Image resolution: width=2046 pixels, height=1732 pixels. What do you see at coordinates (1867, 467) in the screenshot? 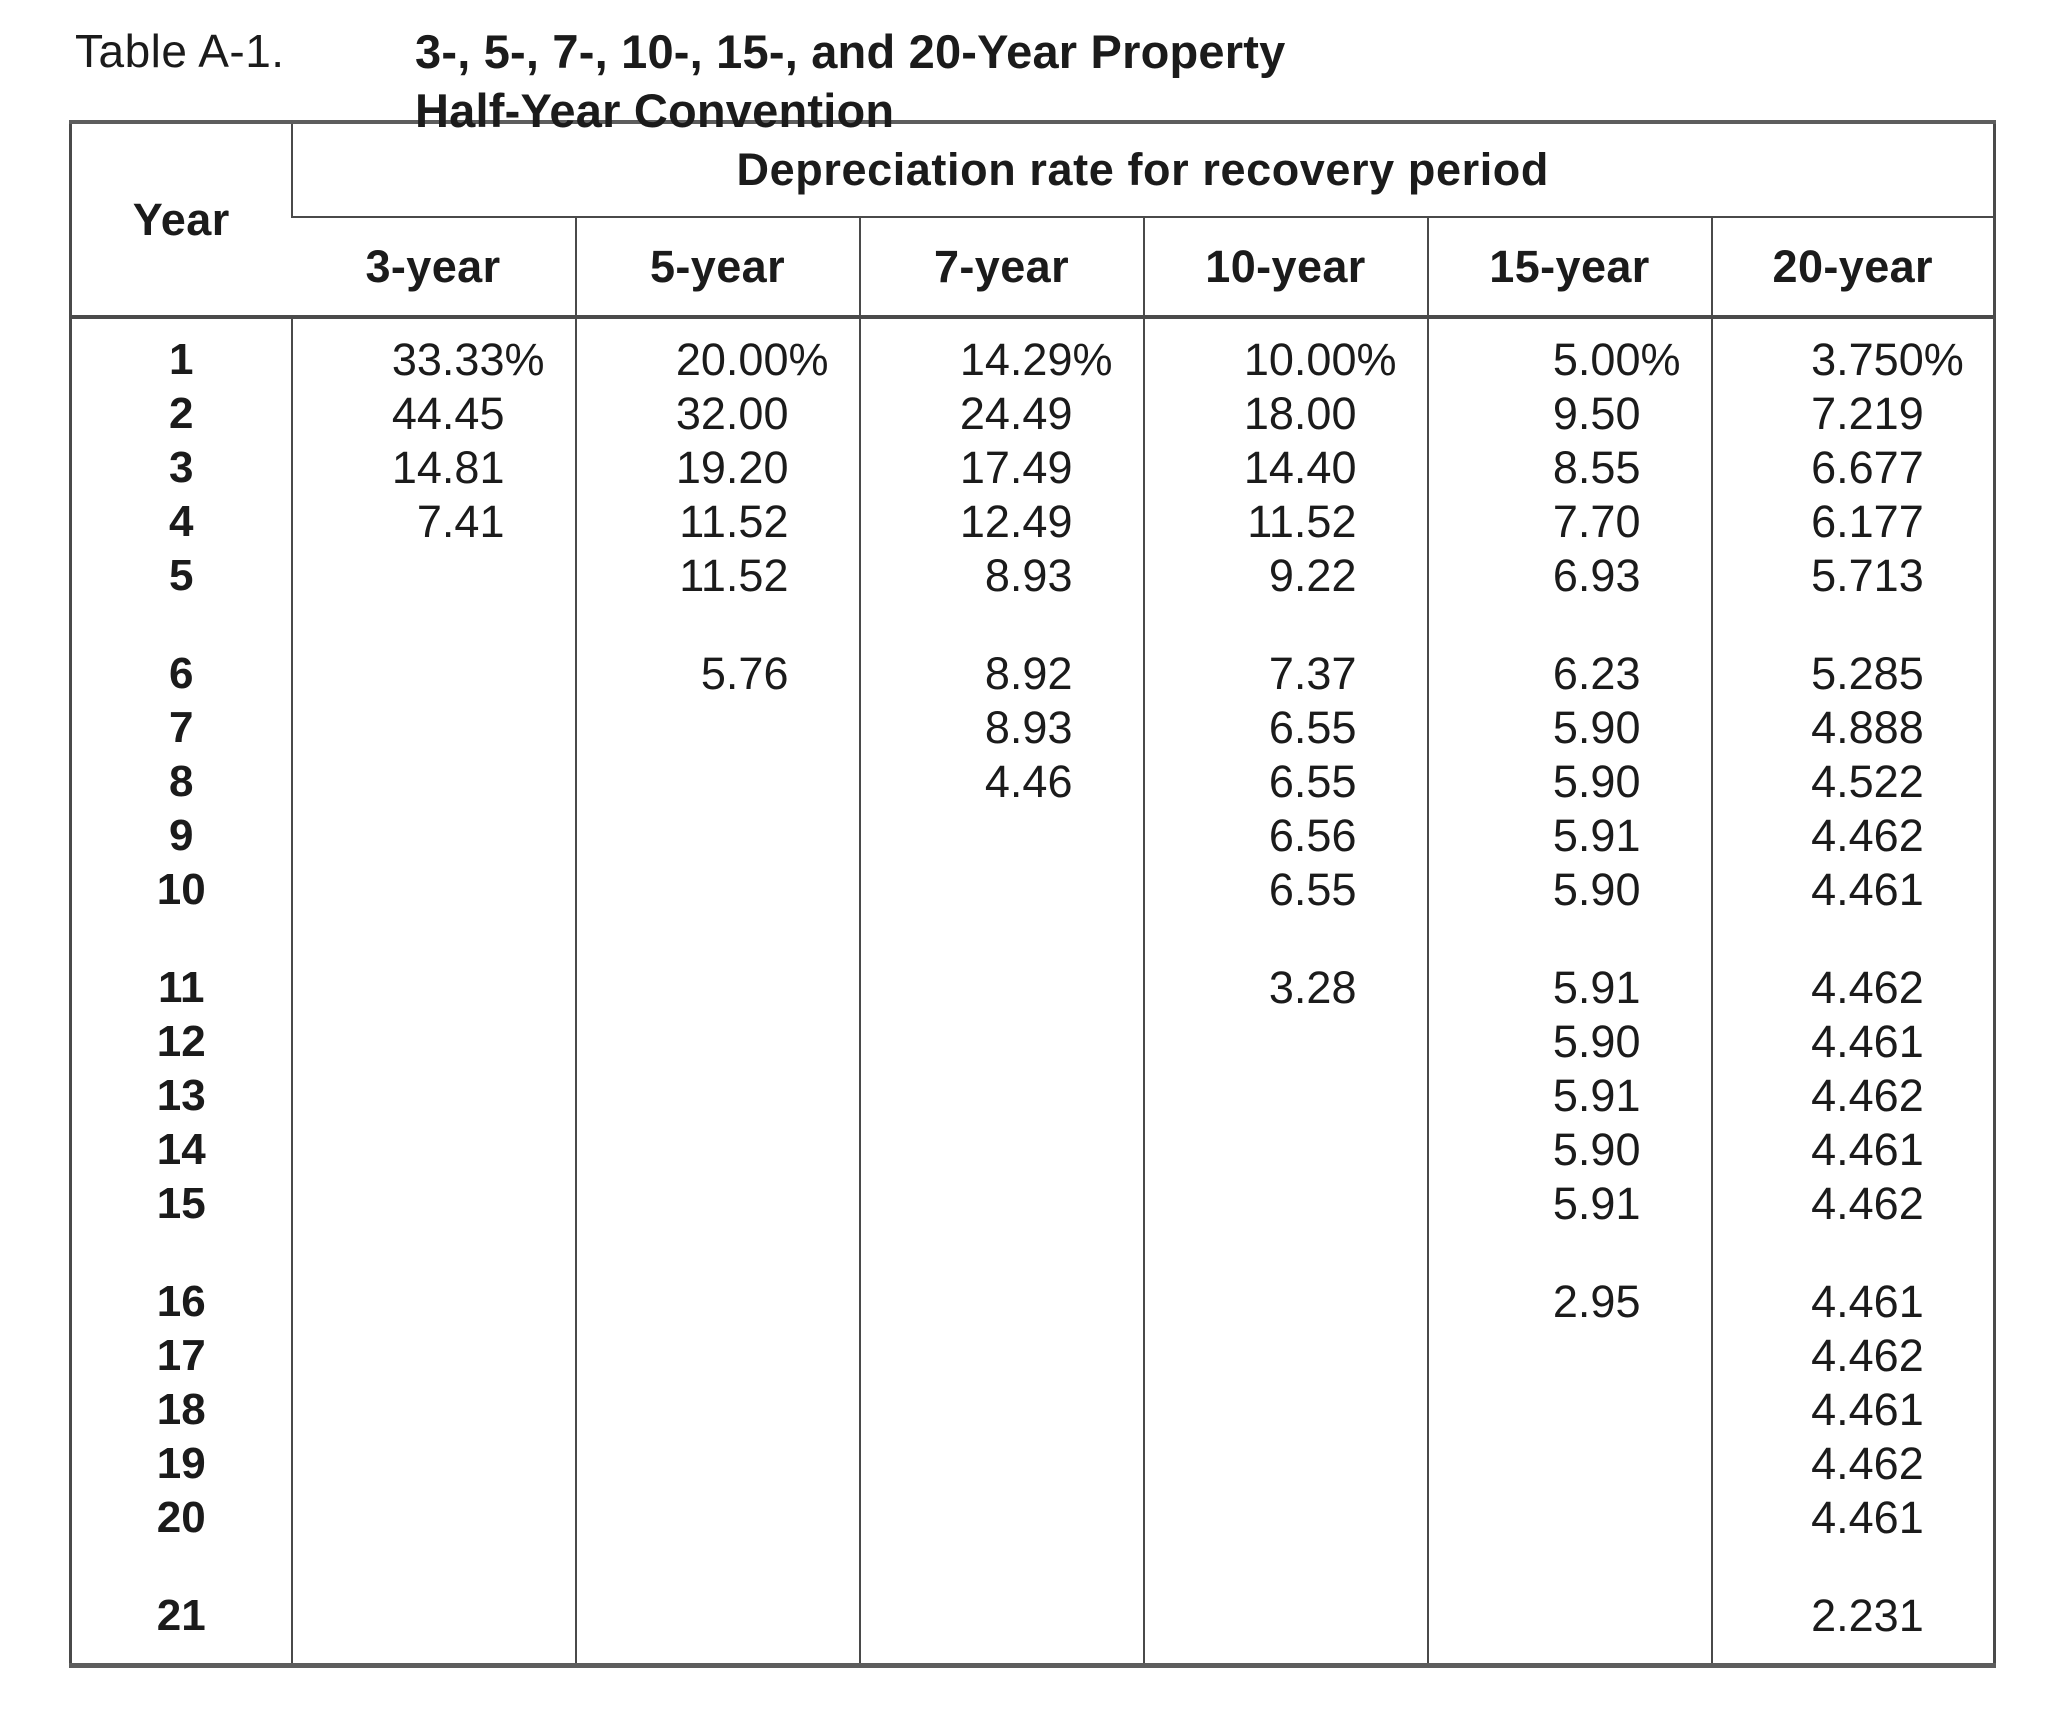
I see `rate-value: 6.677` at bounding box center [1867, 467].